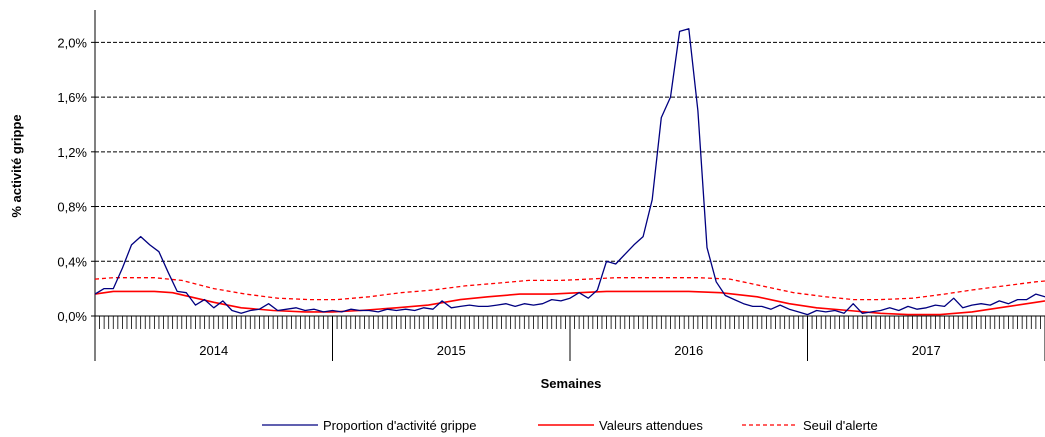 Image resolution: width=1045 pixels, height=437 pixels. Describe the element at coordinates (569, 289) in the screenshot. I see `series-line-seuil` at that location.